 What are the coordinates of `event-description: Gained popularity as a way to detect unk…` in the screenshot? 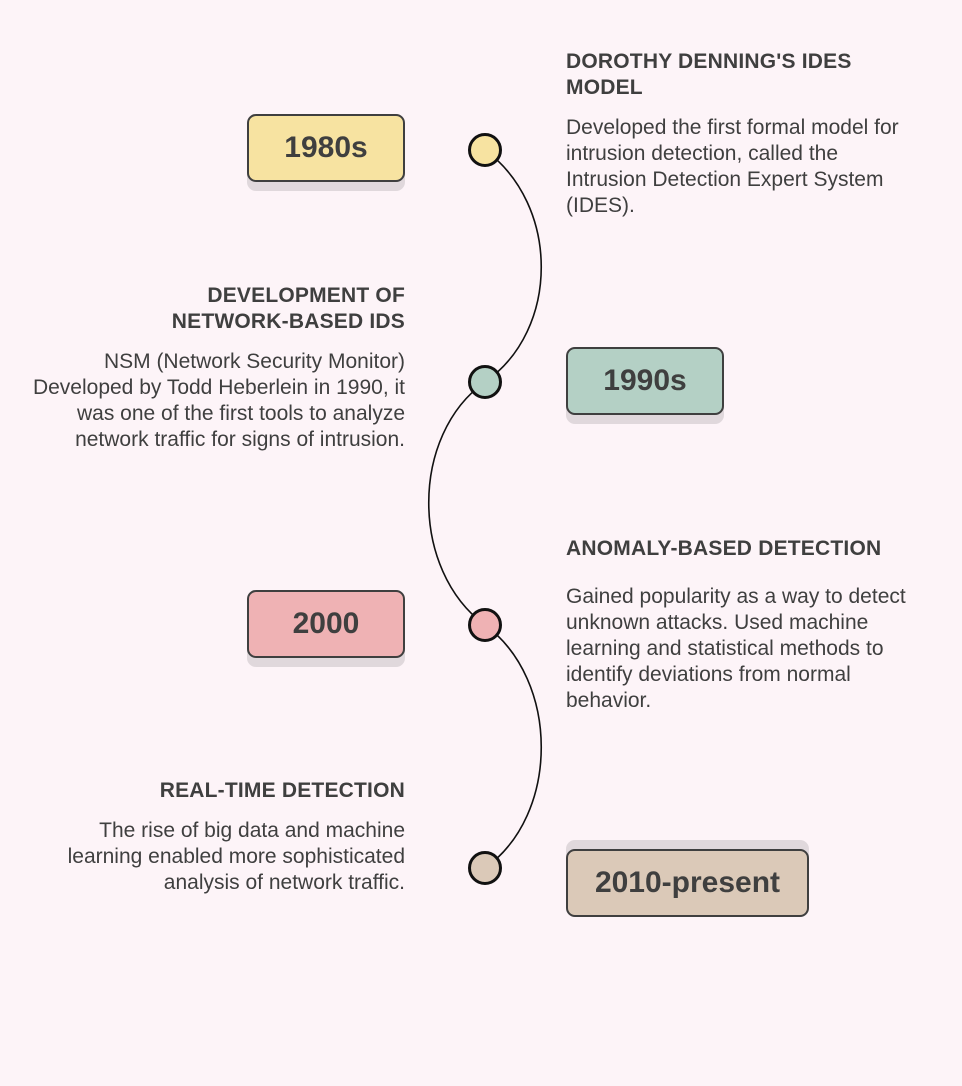 It's located at (736, 648).